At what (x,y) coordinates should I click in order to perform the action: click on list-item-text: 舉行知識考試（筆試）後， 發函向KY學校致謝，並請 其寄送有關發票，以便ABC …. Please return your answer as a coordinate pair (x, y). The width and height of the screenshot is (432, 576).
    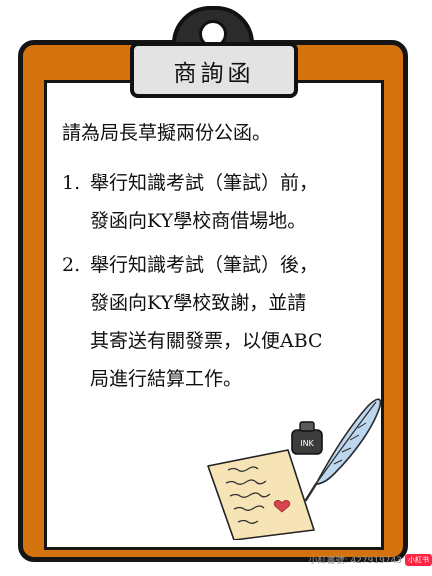
    Looking at the image, I should click on (206, 322).